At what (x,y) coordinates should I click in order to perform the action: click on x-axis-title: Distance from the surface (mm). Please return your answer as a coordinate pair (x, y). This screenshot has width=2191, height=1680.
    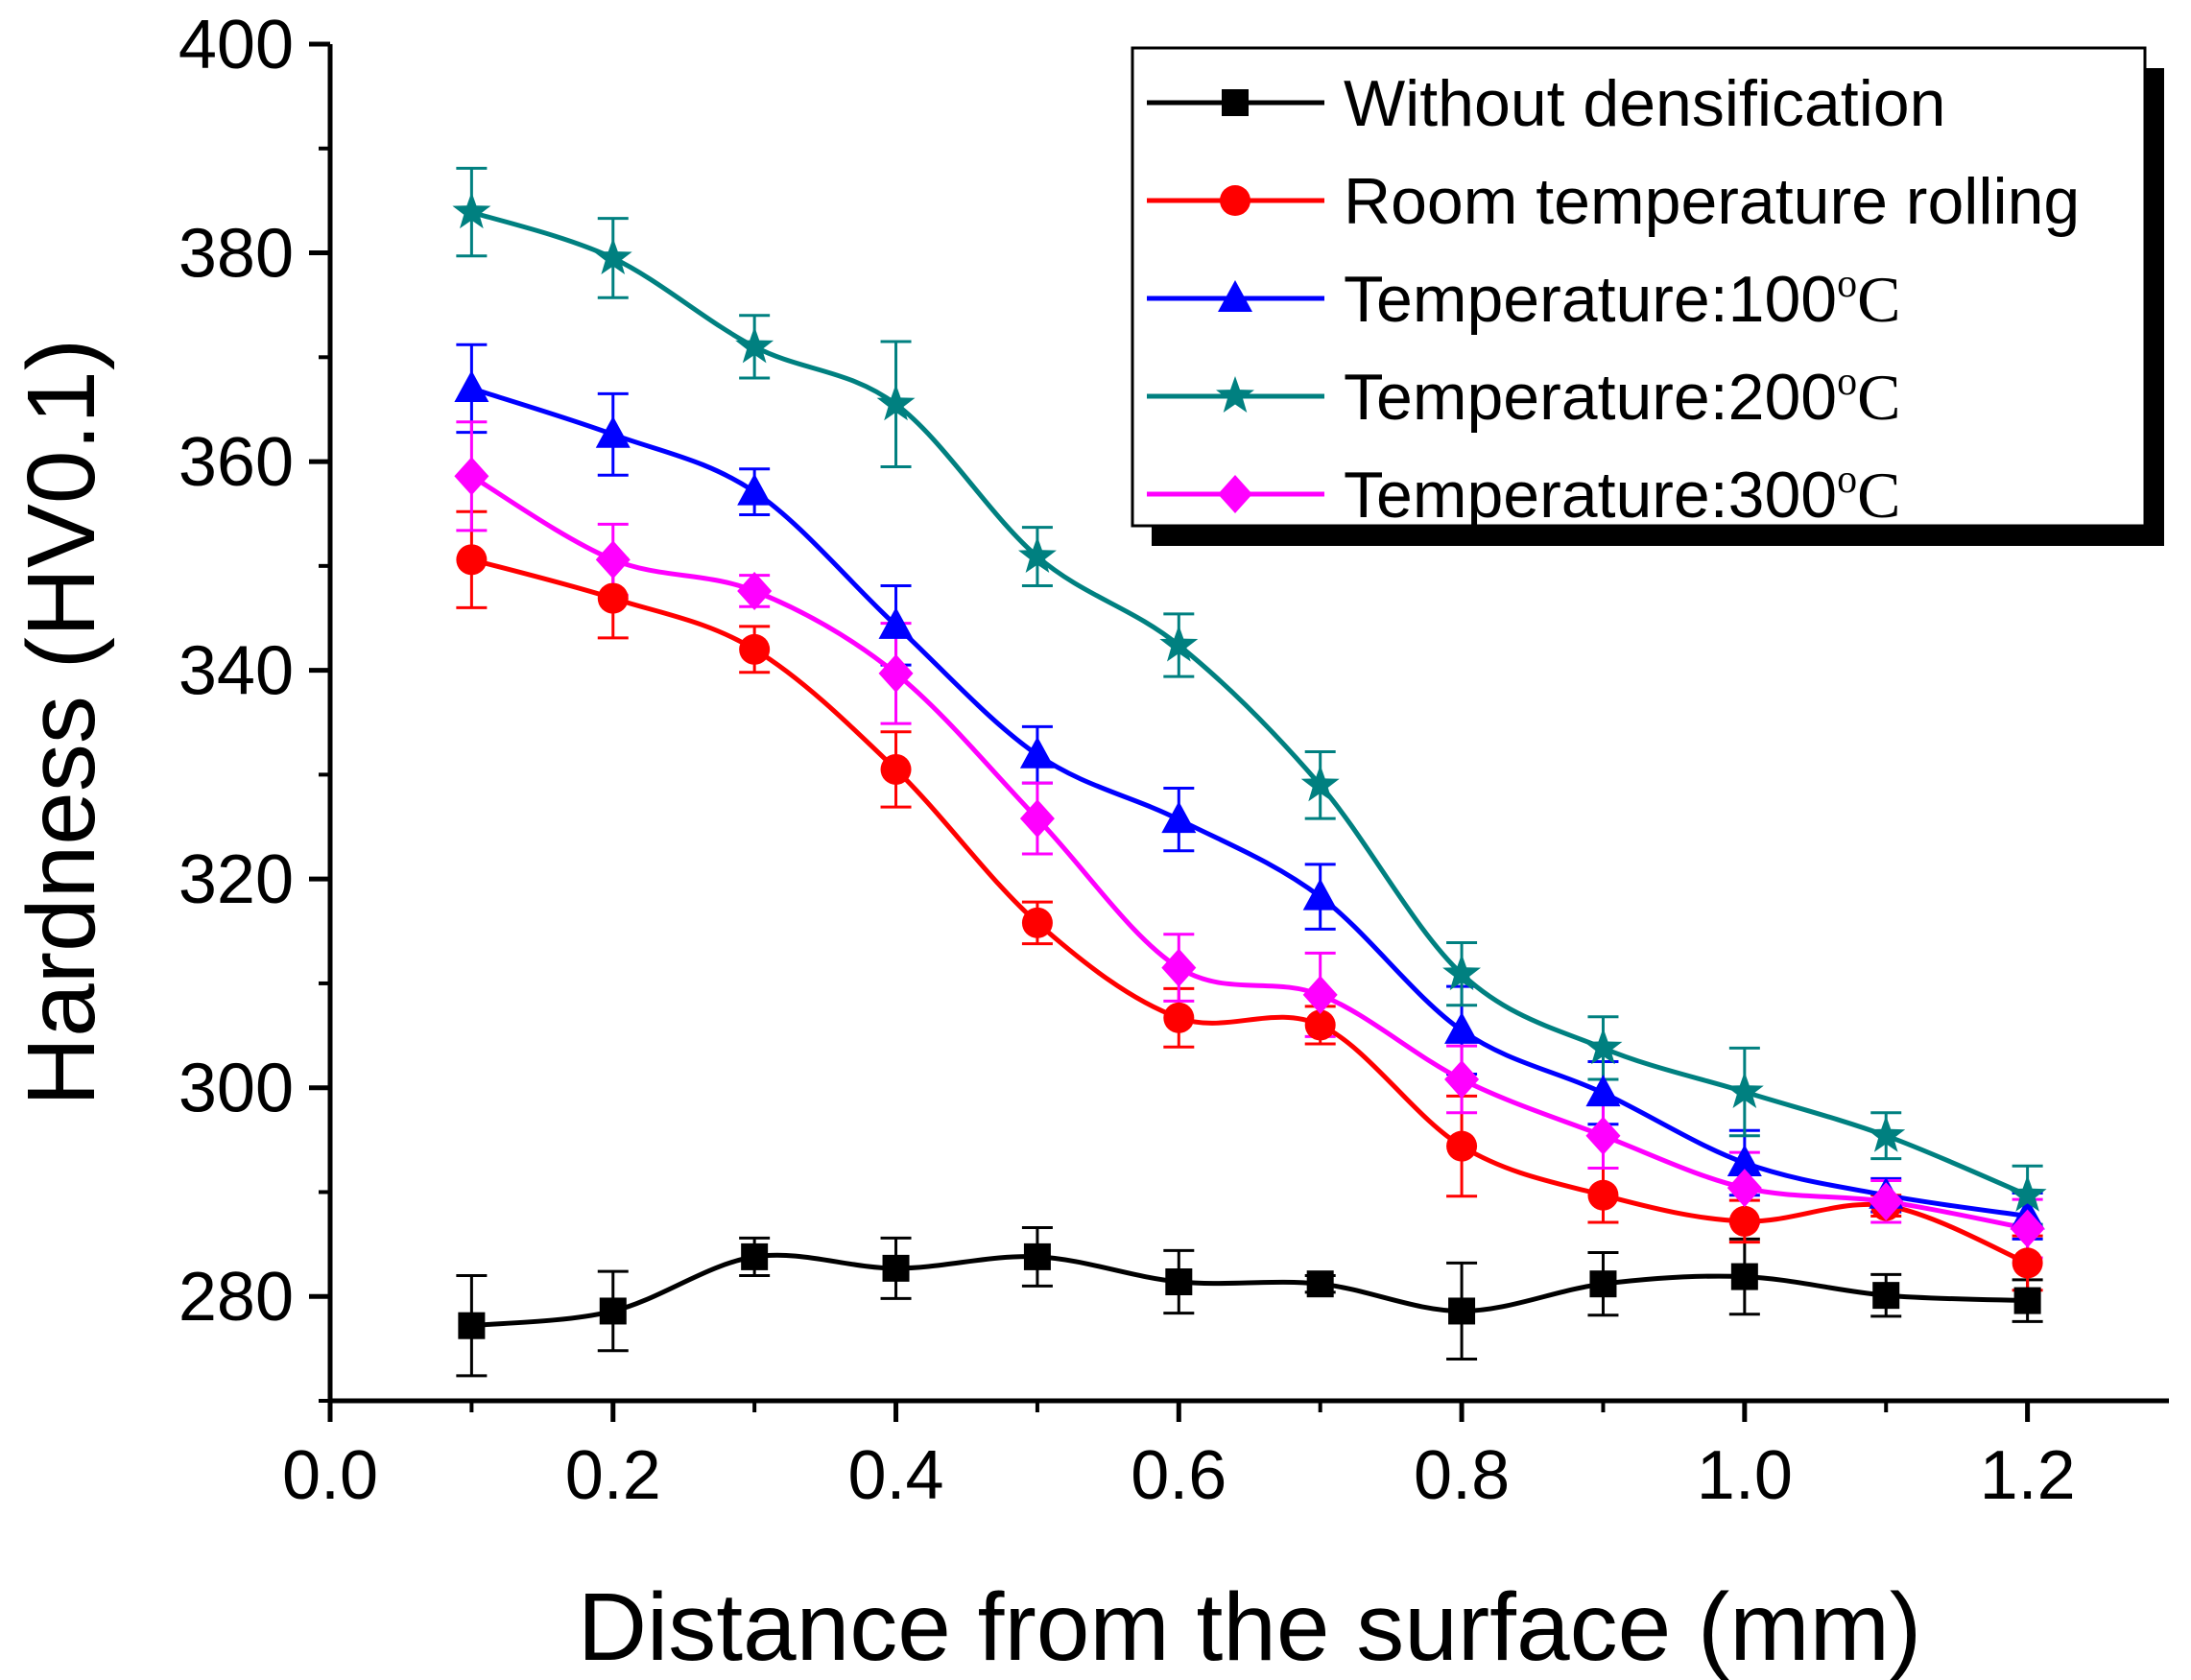
    Looking at the image, I should click on (1249, 1627).